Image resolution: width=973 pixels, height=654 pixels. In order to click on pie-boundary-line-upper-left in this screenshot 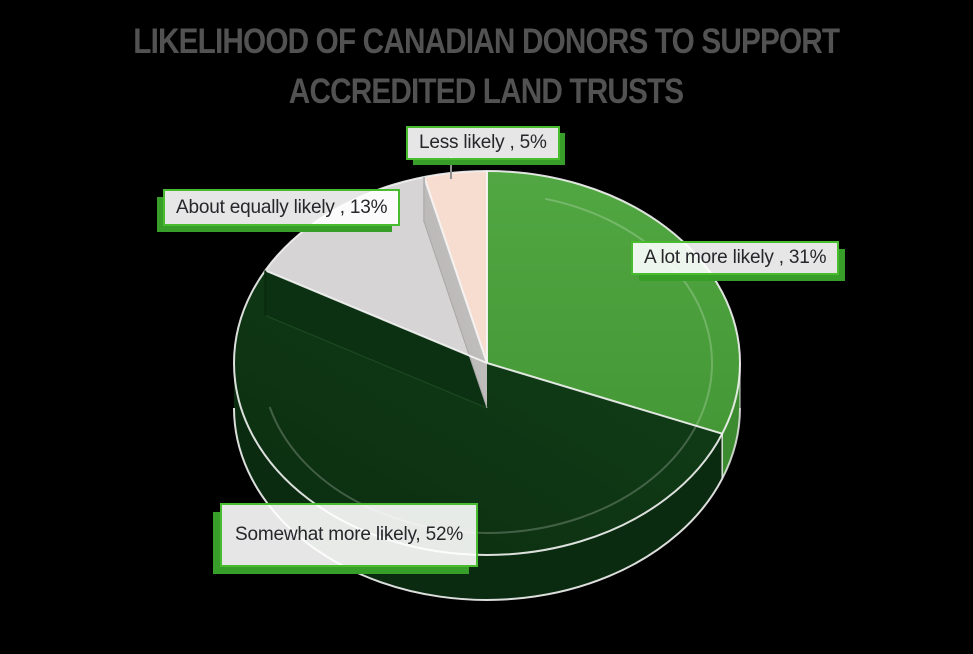, I will do `click(455, 270)`.